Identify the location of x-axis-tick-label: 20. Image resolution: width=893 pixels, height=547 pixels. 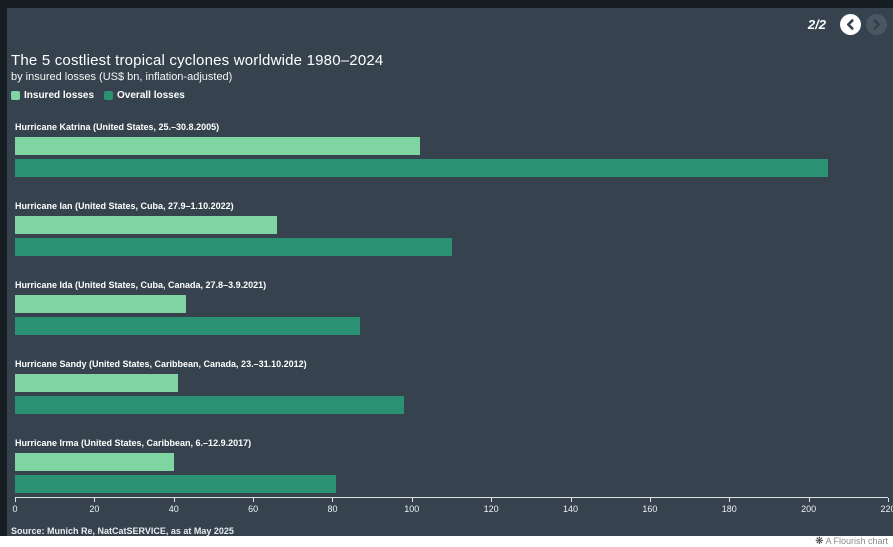
(94, 509).